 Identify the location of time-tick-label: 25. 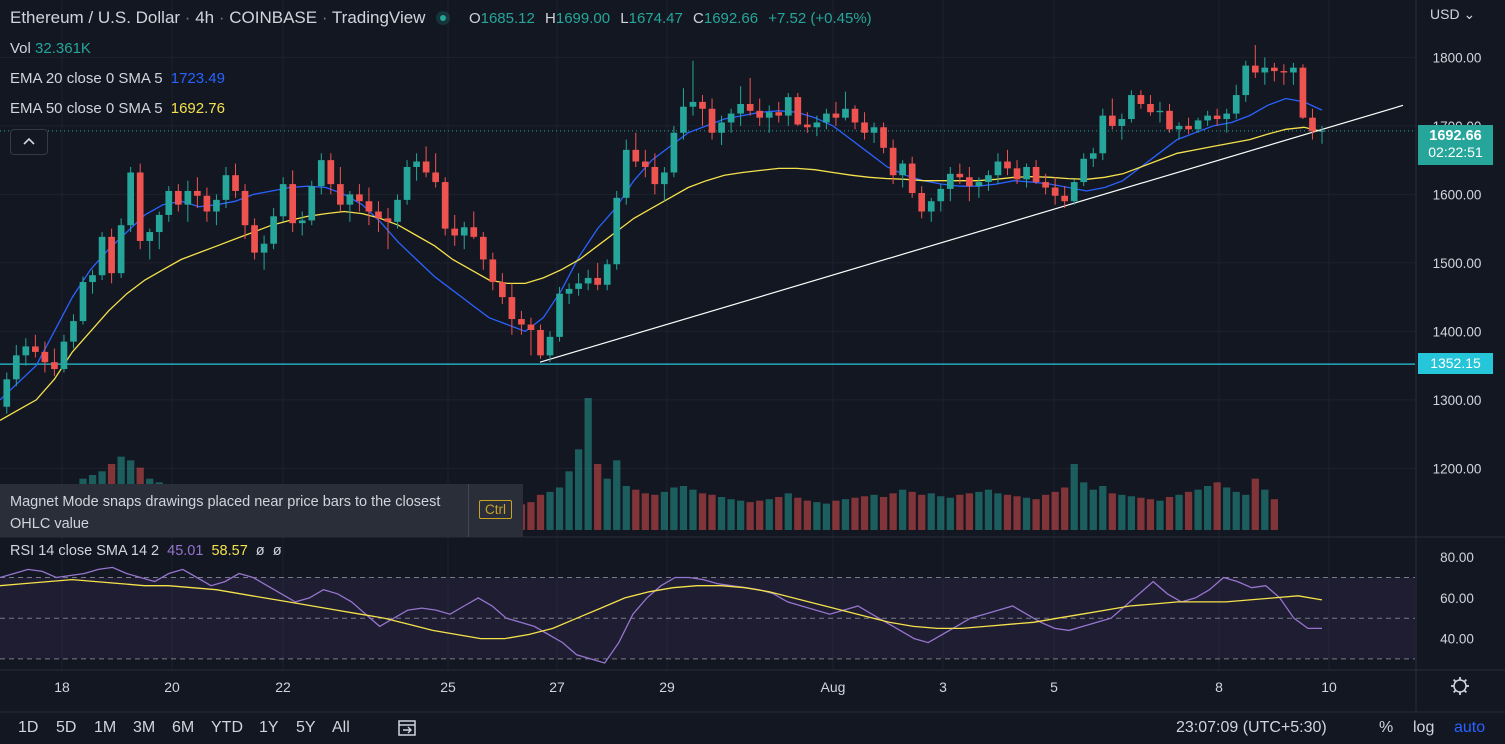
(448, 687).